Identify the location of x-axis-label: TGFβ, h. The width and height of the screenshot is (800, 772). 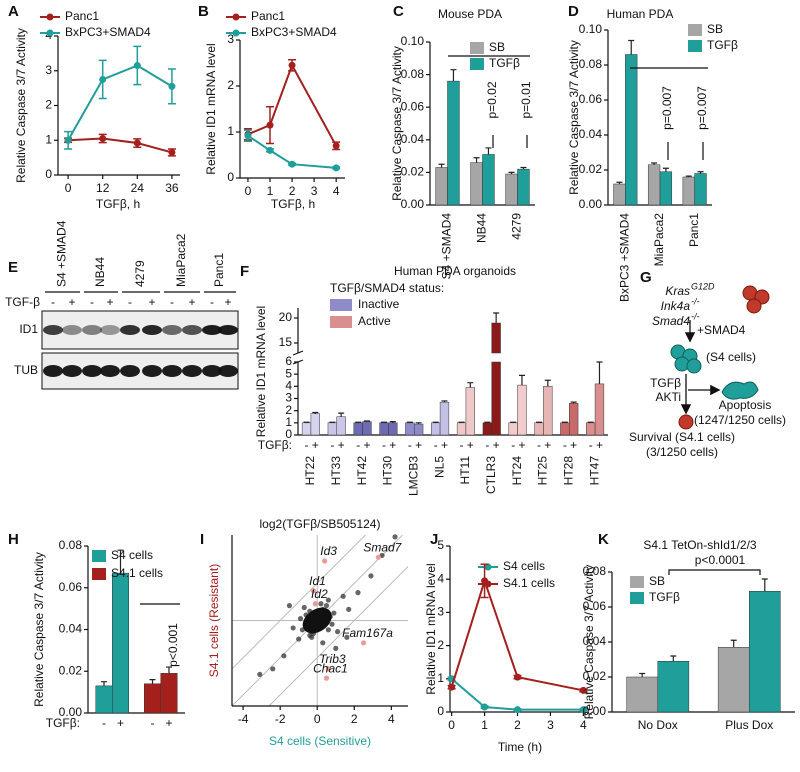
(118, 204).